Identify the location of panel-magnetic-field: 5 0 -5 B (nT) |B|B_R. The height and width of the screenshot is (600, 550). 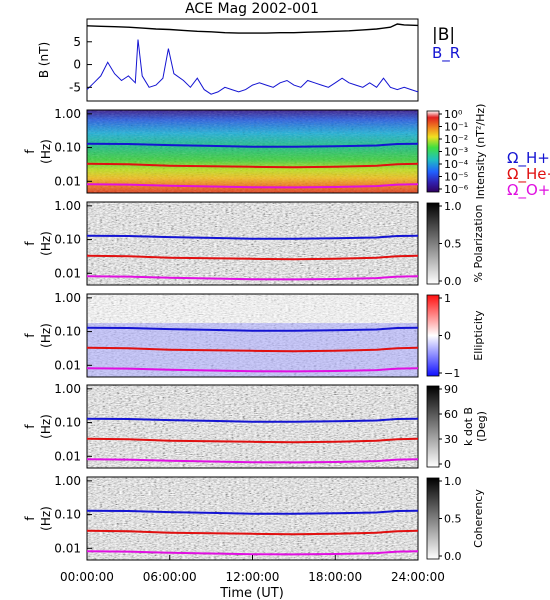
(248, 60).